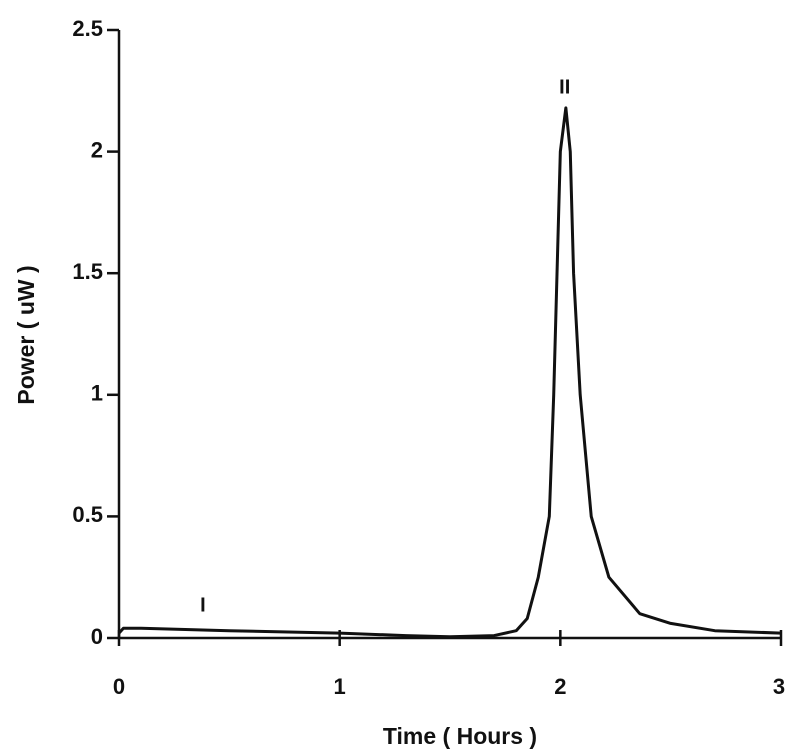  What do you see at coordinates (560, 686) in the screenshot?
I see `x-tick-label: 2` at bounding box center [560, 686].